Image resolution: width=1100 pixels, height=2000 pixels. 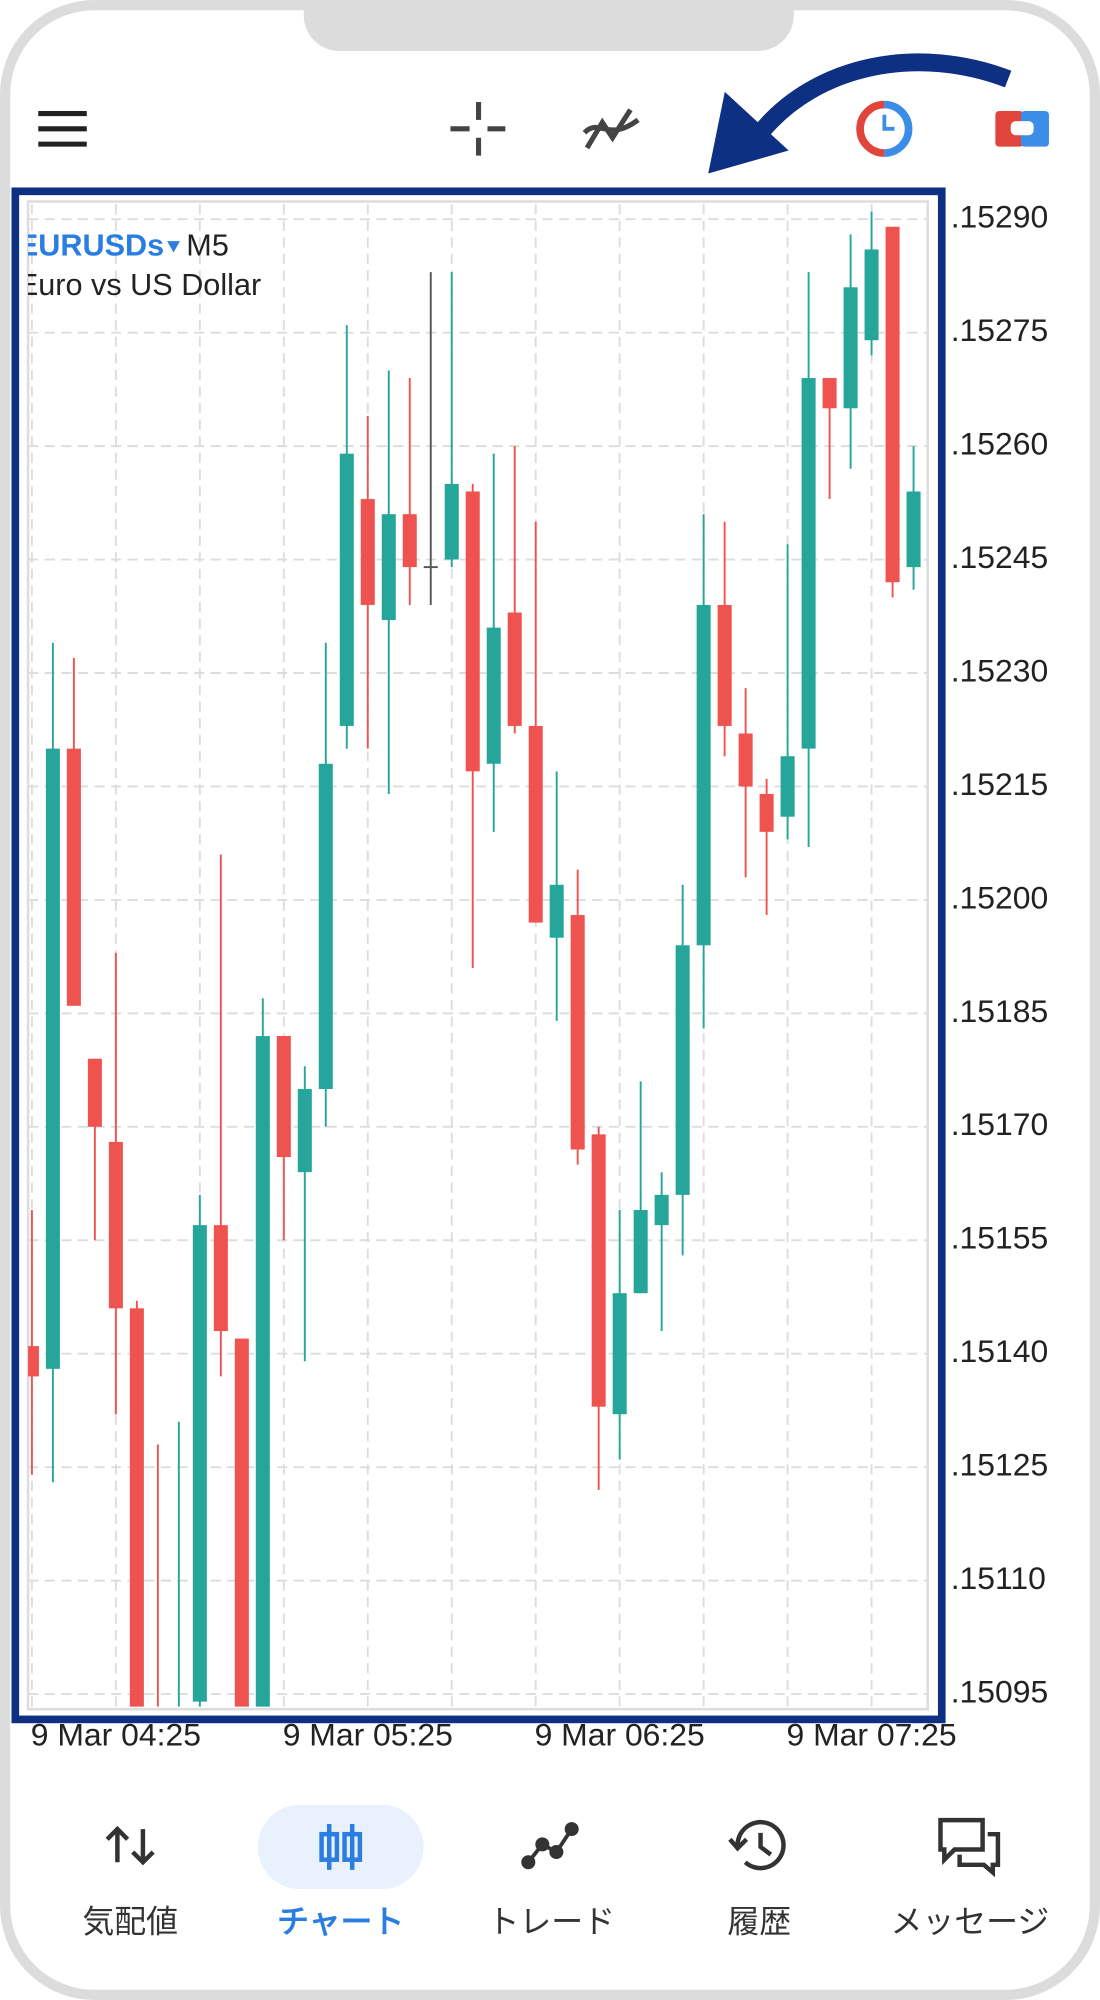 I want to click on indicator-icon, so click(x=611, y=129).